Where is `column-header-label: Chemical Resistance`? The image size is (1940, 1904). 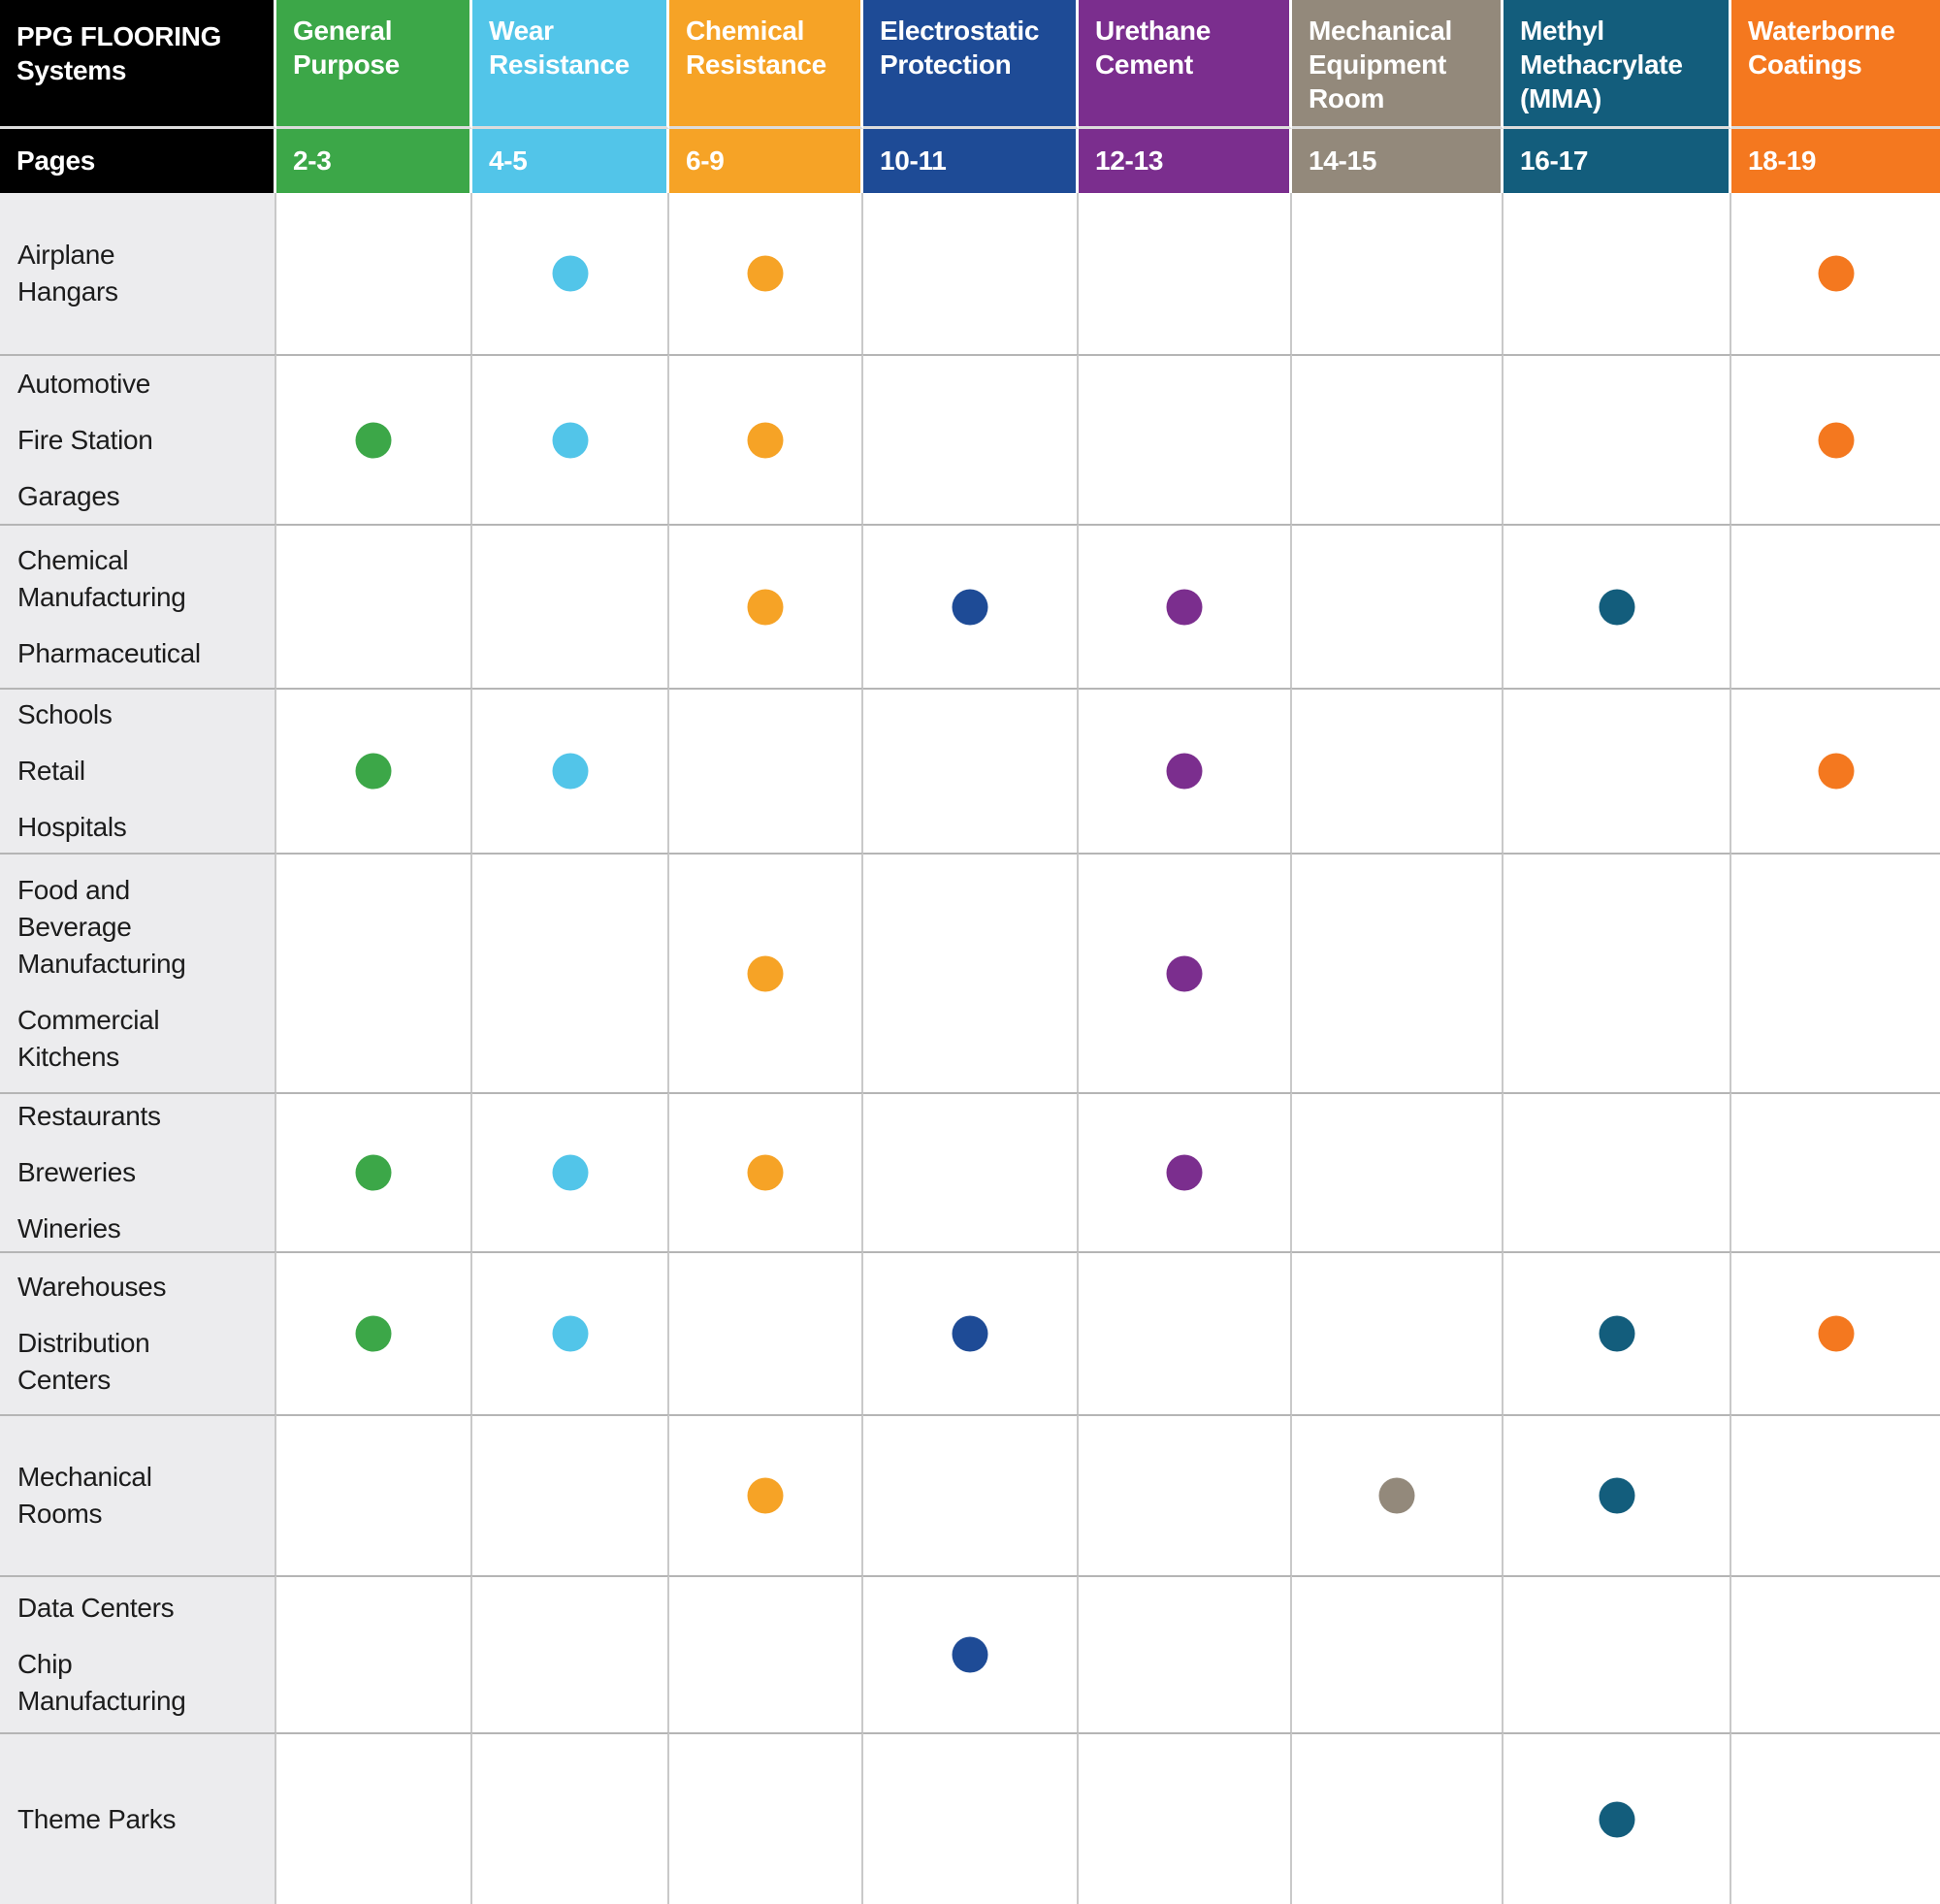 column-header-label: Chemical Resistance is located at coordinates (756, 48).